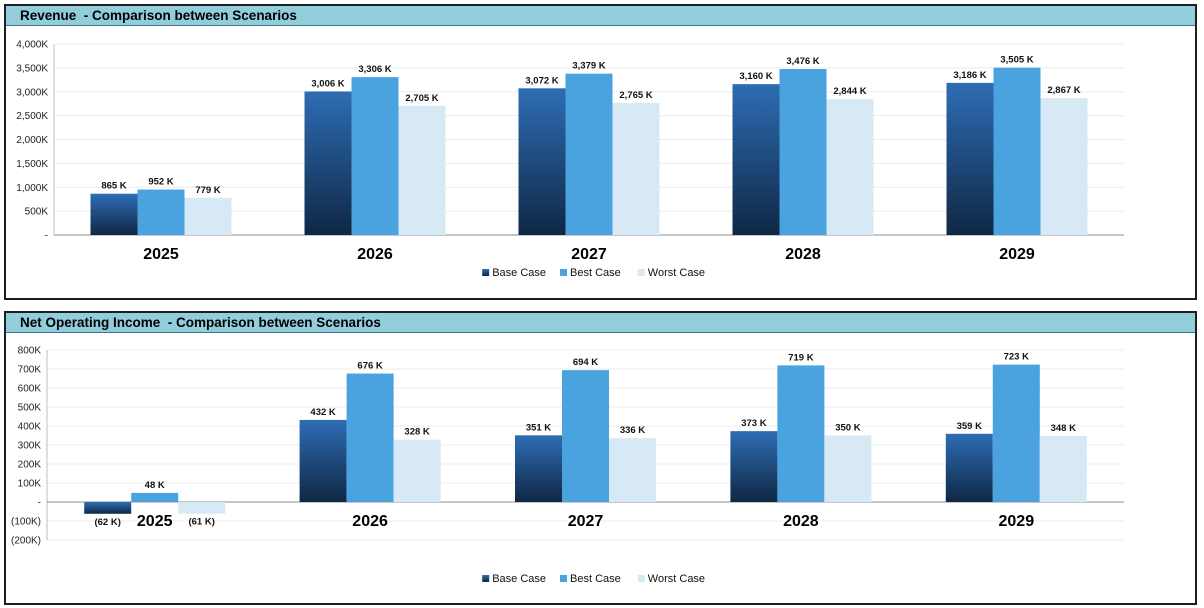 This screenshot has height=608, width=1204. What do you see at coordinates (369, 366) in the screenshot?
I see `data-label: 676 K` at bounding box center [369, 366].